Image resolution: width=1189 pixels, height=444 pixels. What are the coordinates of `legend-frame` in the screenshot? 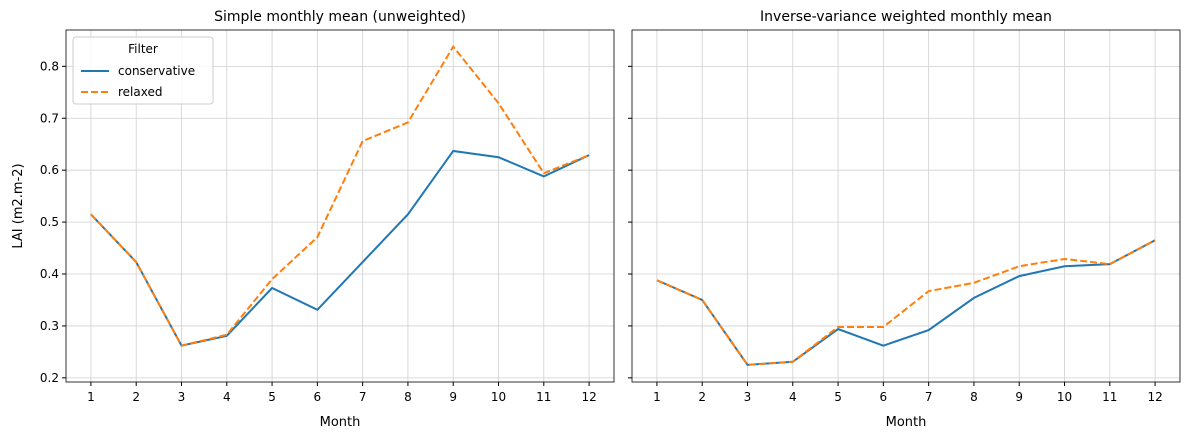 It's located at (143, 70).